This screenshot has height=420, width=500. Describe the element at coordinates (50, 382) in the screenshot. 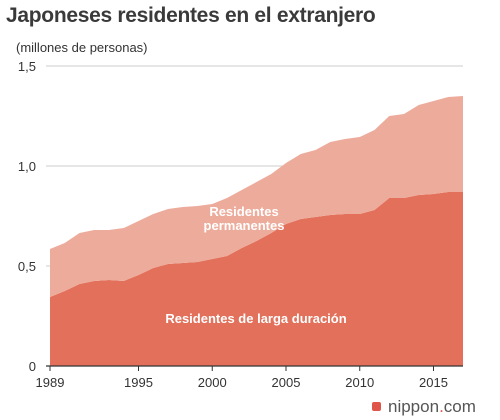

I see `x-tick-label: 1989` at that location.